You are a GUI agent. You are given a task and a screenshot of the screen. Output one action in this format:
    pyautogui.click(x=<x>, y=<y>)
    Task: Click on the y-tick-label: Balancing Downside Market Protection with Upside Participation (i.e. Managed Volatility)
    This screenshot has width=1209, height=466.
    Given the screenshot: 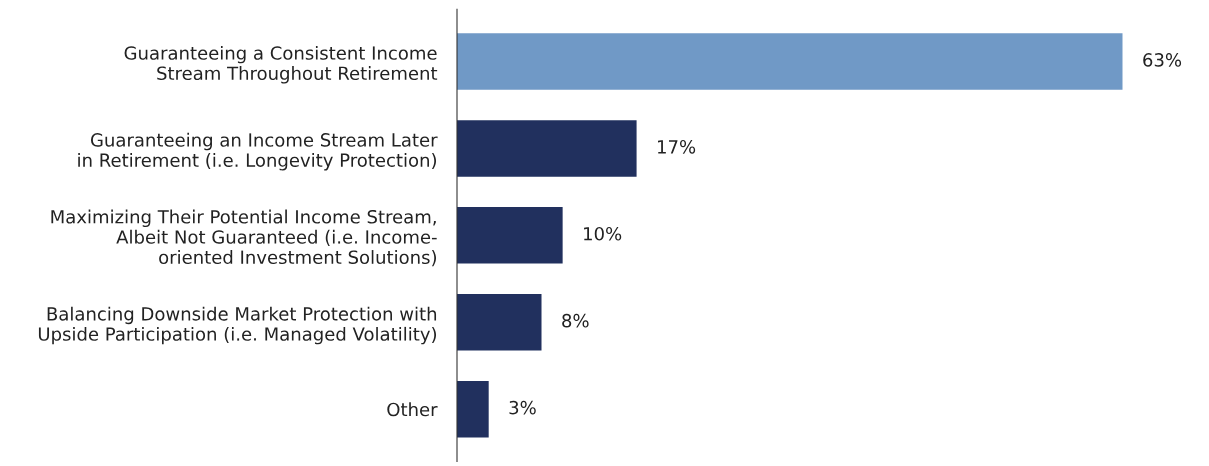 What is the action you would take?
    pyautogui.click(x=237, y=325)
    